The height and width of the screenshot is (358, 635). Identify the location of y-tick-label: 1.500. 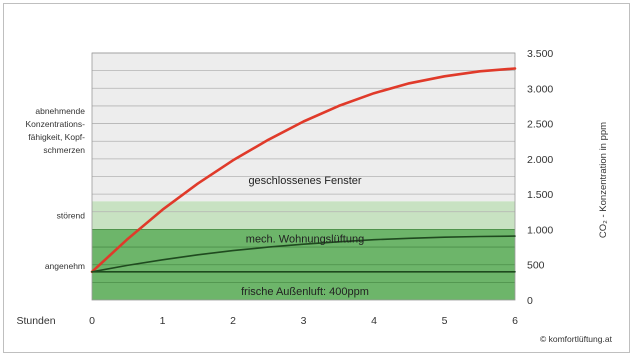
(540, 195).